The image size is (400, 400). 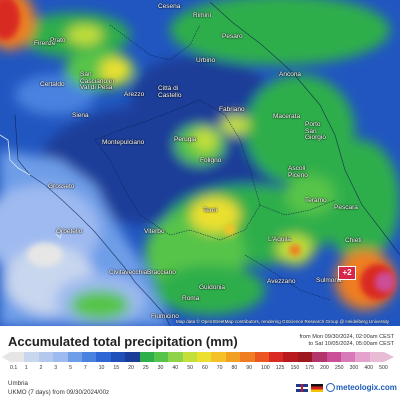 What do you see at coordinates (211, 160) in the screenshot?
I see `city-label: Foligno` at bounding box center [211, 160].